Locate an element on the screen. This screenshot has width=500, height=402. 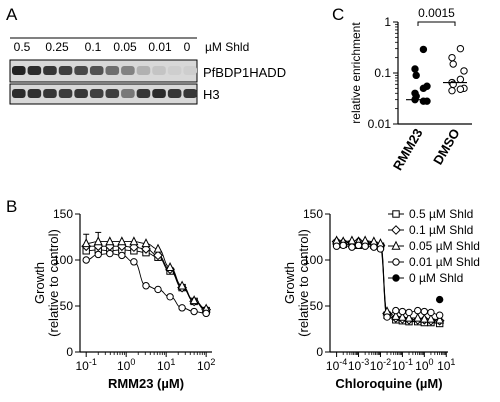
panel-c-y-tick-label: 0.1 is located at coordinates (382, 73).